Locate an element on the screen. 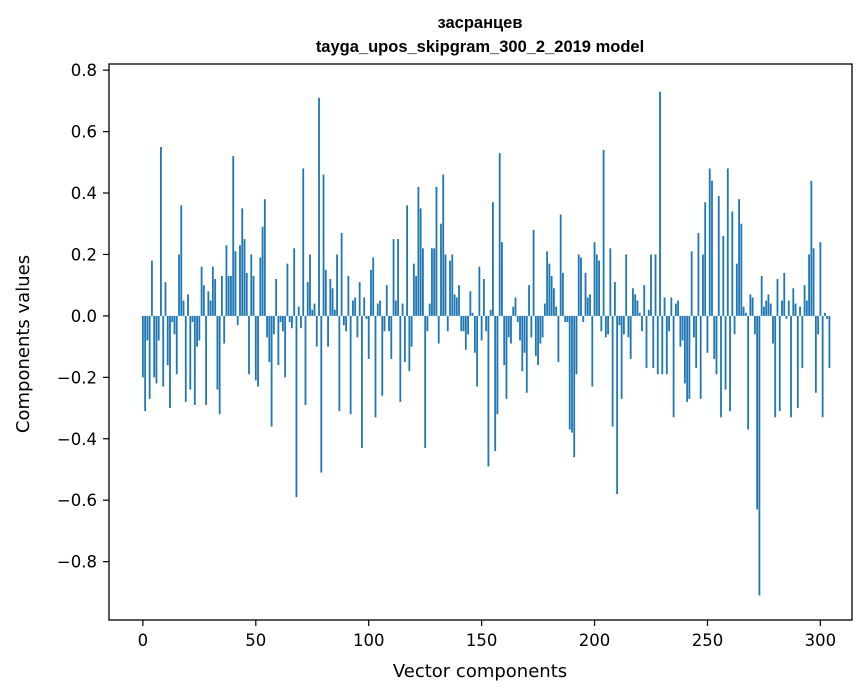 The width and height of the screenshot is (867, 696). x-axis-ticks: 0 50 100 150 200 250 300 is located at coordinates (487, 635).